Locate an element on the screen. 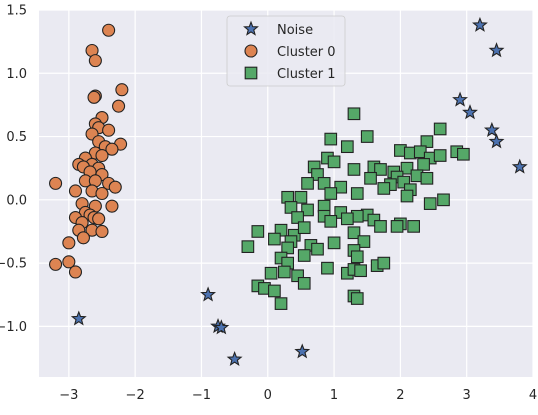 The height and width of the screenshot is (415, 538). legend-label: Cluster 0 is located at coordinates (306, 52).